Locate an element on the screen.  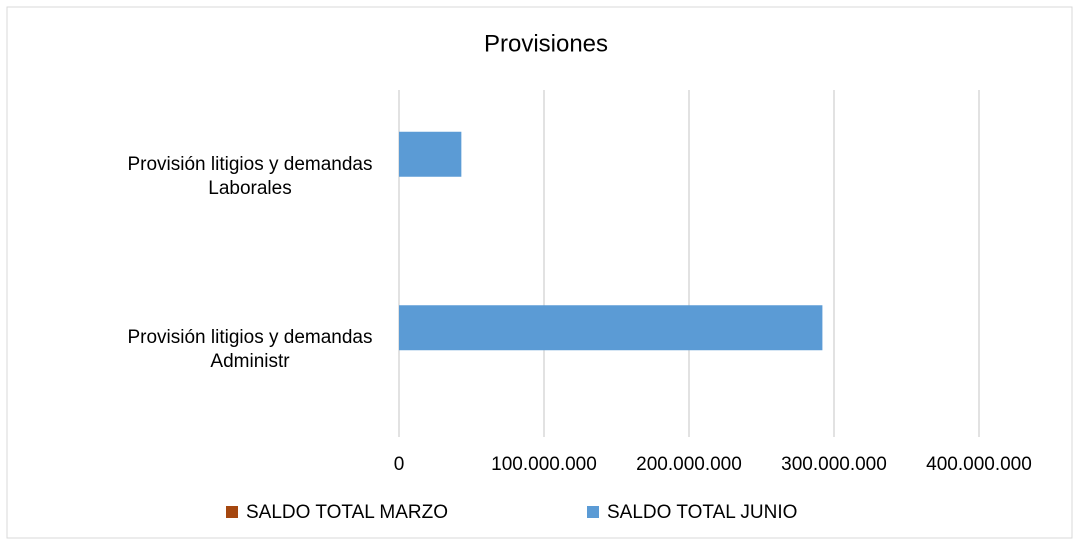
legend-label: SALDO TOTAL MARZO is located at coordinates (347, 512).